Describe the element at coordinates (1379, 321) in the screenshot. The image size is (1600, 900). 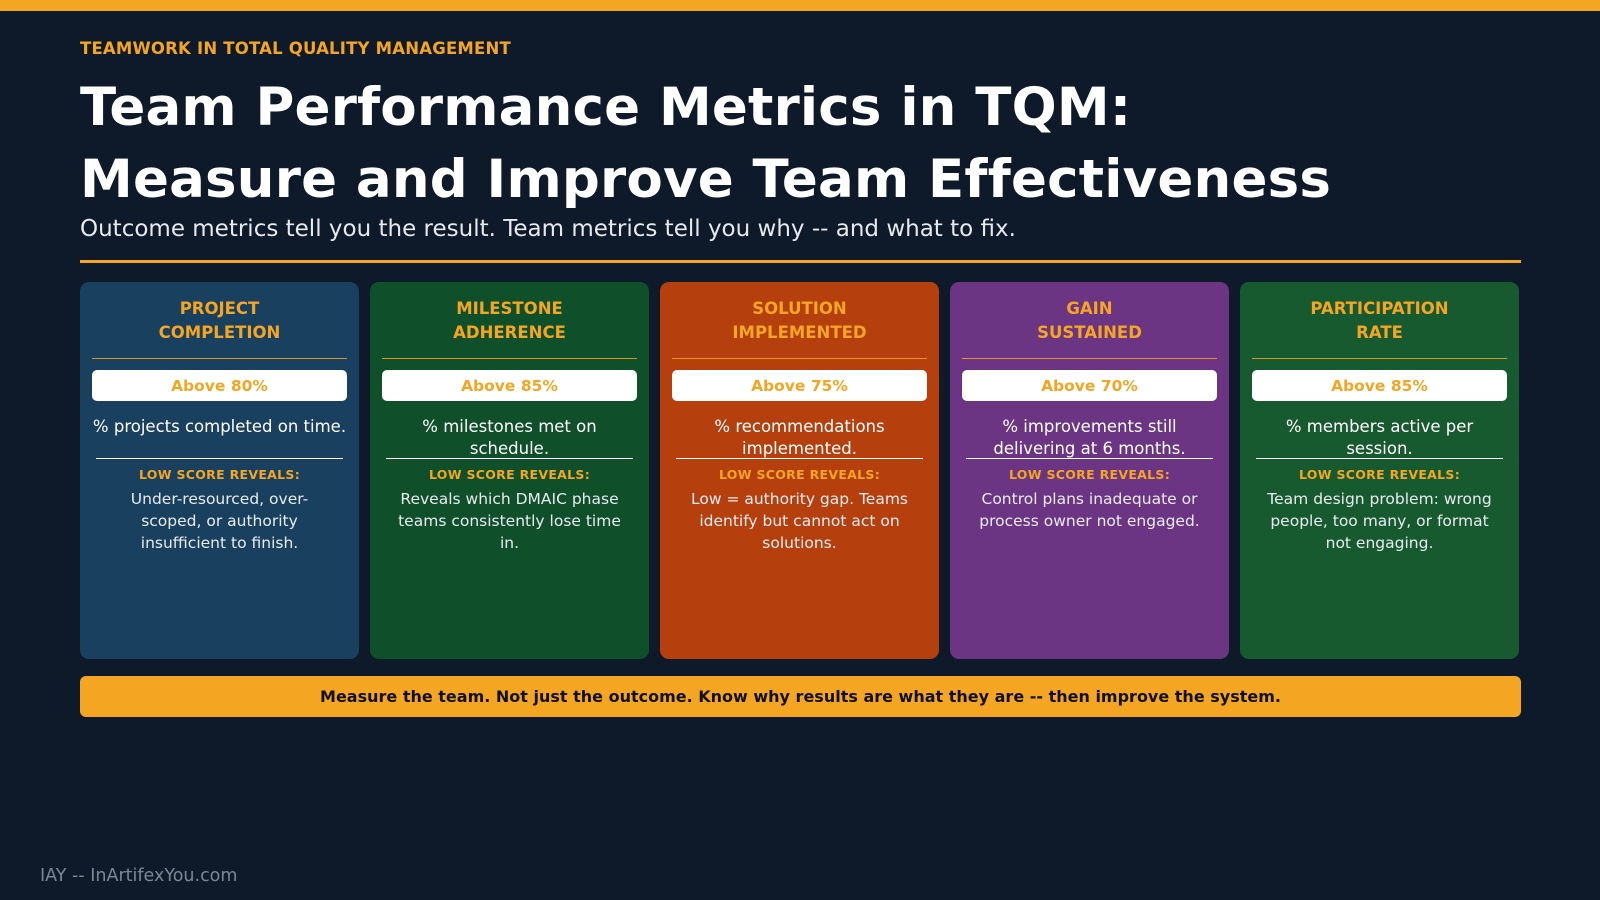
I see `card-title: PARTICIPATION RATE` at that location.